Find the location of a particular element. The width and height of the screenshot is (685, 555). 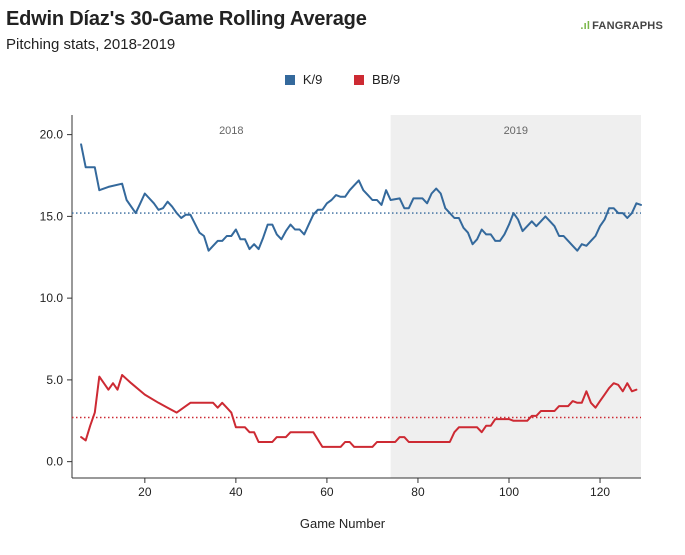

x-tick-label: 100 is located at coordinates (509, 492).